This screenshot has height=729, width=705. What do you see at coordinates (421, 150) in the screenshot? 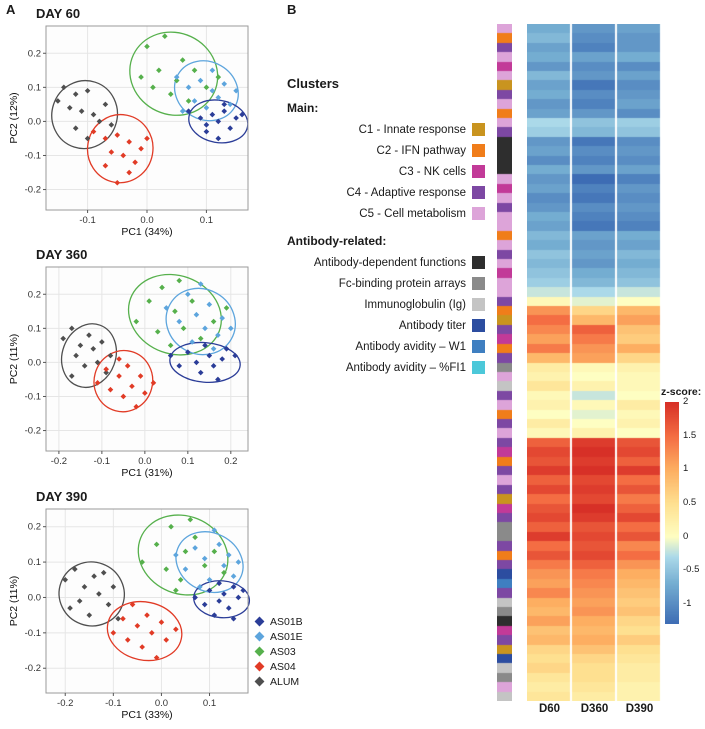
I see `cluster-item-label: C2 - IFN pathway` at bounding box center [421, 150].